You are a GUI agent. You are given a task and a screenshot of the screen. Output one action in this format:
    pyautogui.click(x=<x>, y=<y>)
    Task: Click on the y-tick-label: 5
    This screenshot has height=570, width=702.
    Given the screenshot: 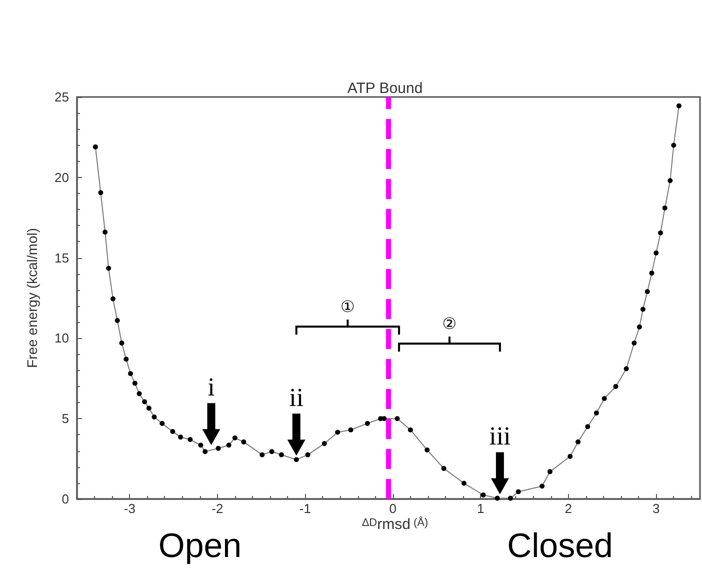 What is the action you would take?
    pyautogui.click(x=65, y=418)
    